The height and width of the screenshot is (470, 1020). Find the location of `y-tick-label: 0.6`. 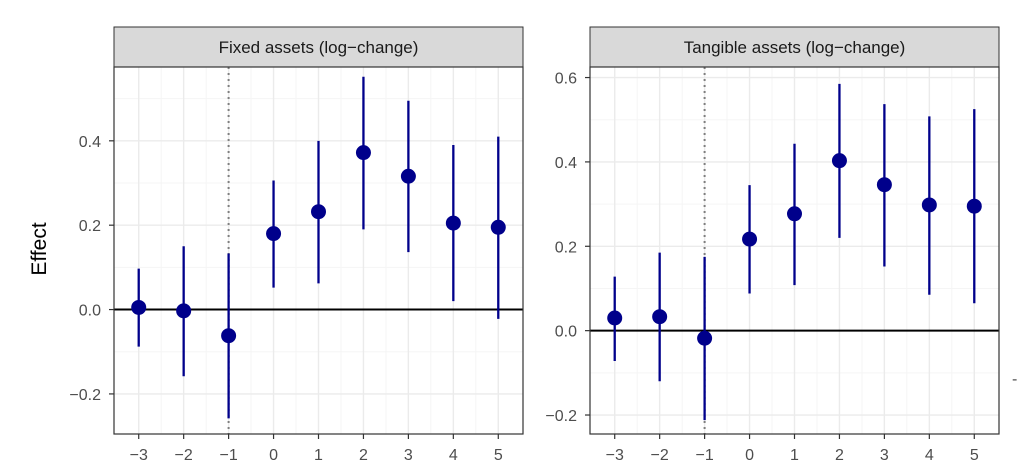

y-tick-label: 0.6 is located at coordinates (566, 79).